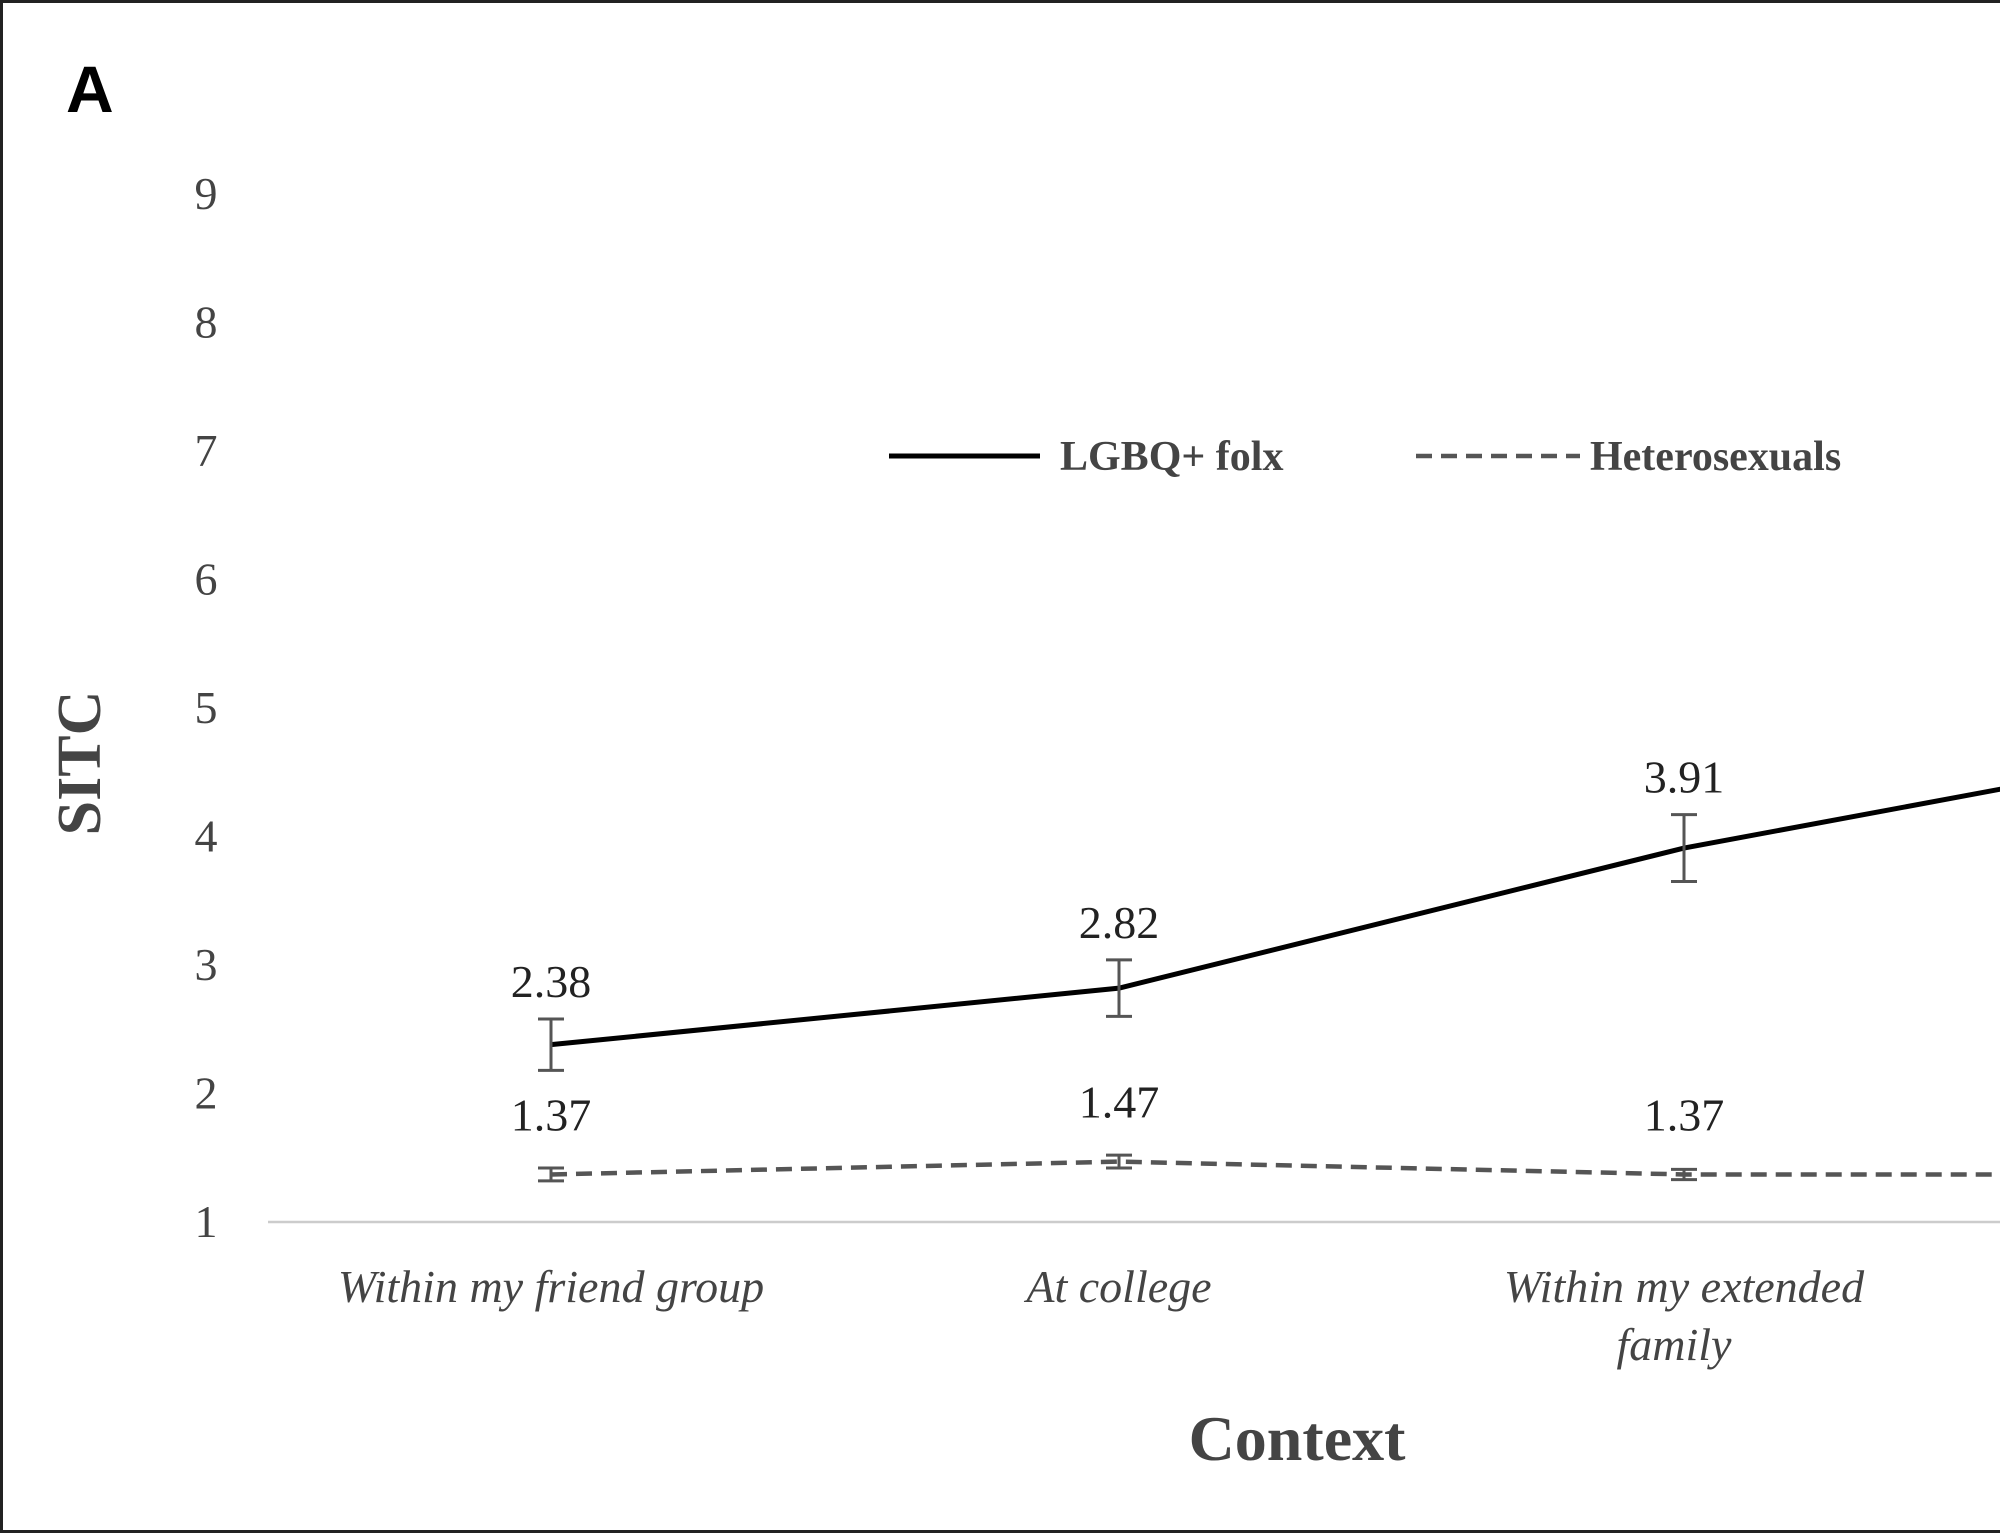 The height and width of the screenshot is (1538, 2000). What do you see at coordinates (1684, 1286) in the screenshot?
I see `x-tick-label: Within my extended` at bounding box center [1684, 1286].